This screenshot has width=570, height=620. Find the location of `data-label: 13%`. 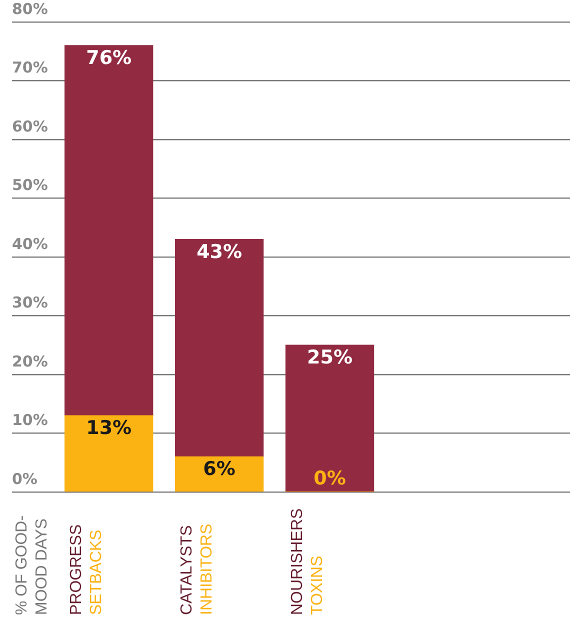

data-label: 13% is located at coordinates (109, 428).